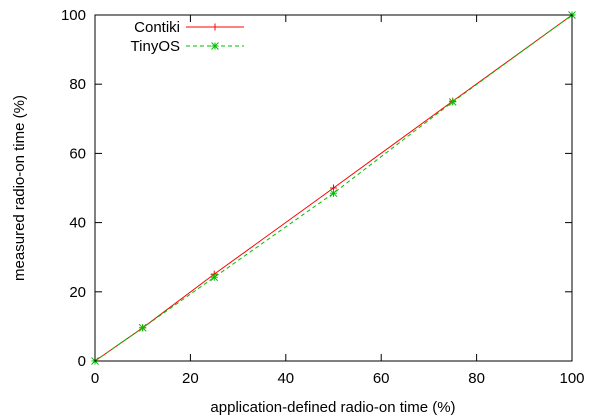  Describe the element at coordinates (19, 188) in the screenshot. I see `y-axis-label: measured radio-on time (%)` at that location.